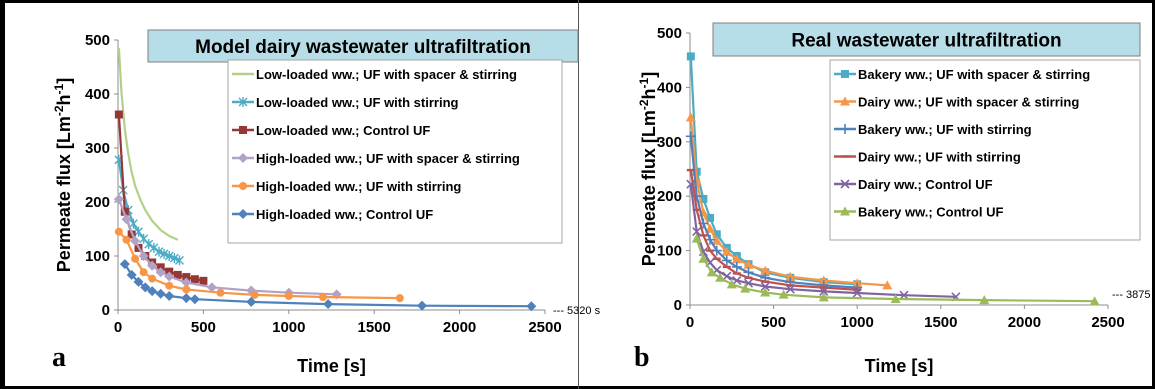 The image size is (1155, 389). I want to click on legend-label: Dairy ww.; UF with spacer & stirring, so click(968, 102).